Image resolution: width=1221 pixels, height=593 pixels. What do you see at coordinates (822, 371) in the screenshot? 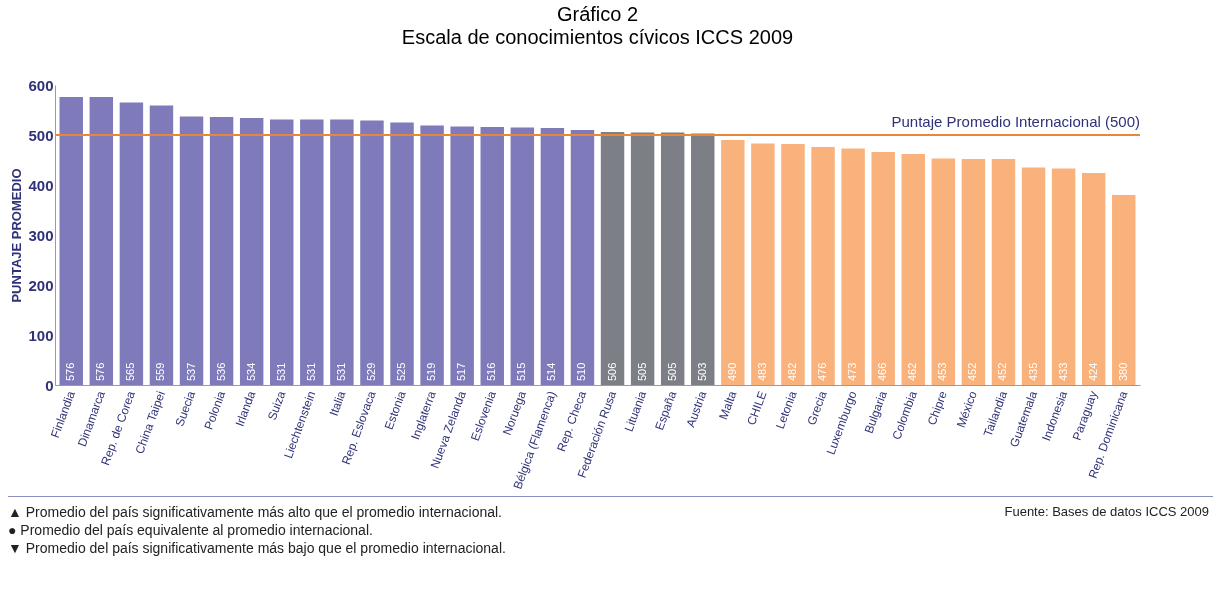
I see `data-label: 476` at bounding box center [822, 371].